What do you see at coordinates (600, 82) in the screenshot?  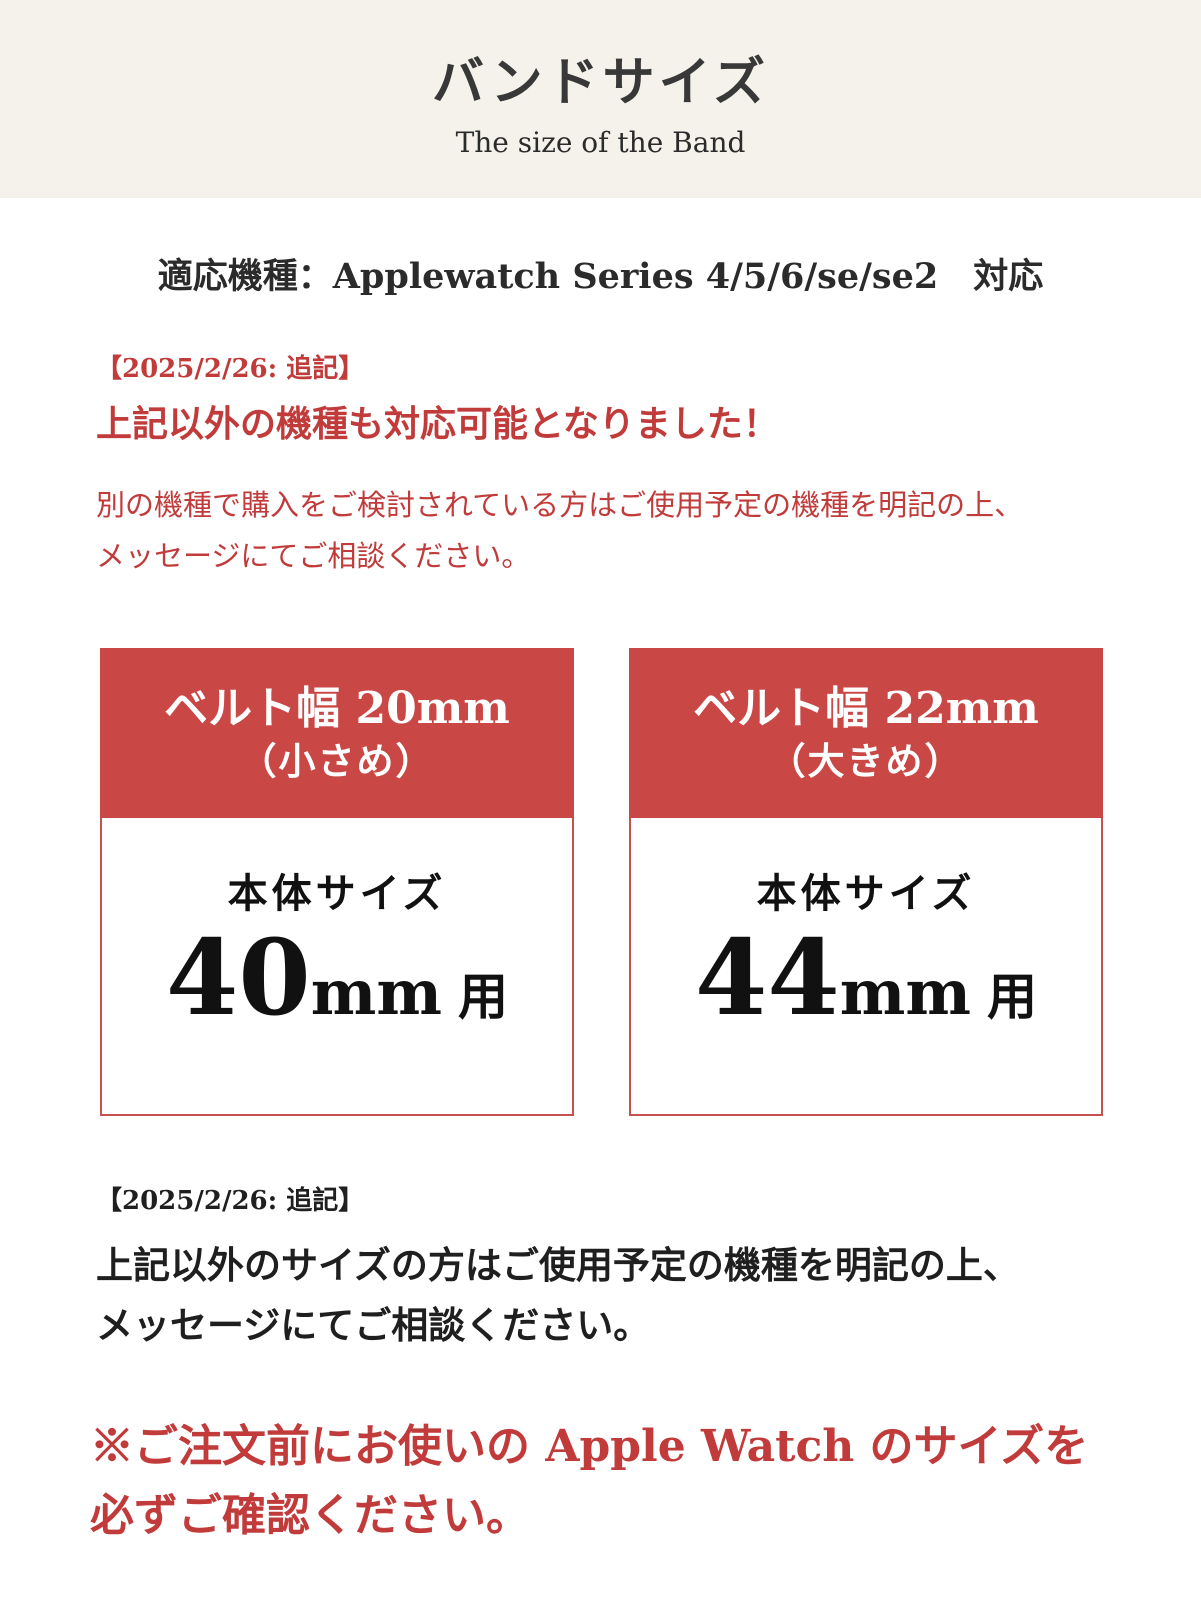 I see `page-title: バンドサイズ` at bounding box center [600, 82].